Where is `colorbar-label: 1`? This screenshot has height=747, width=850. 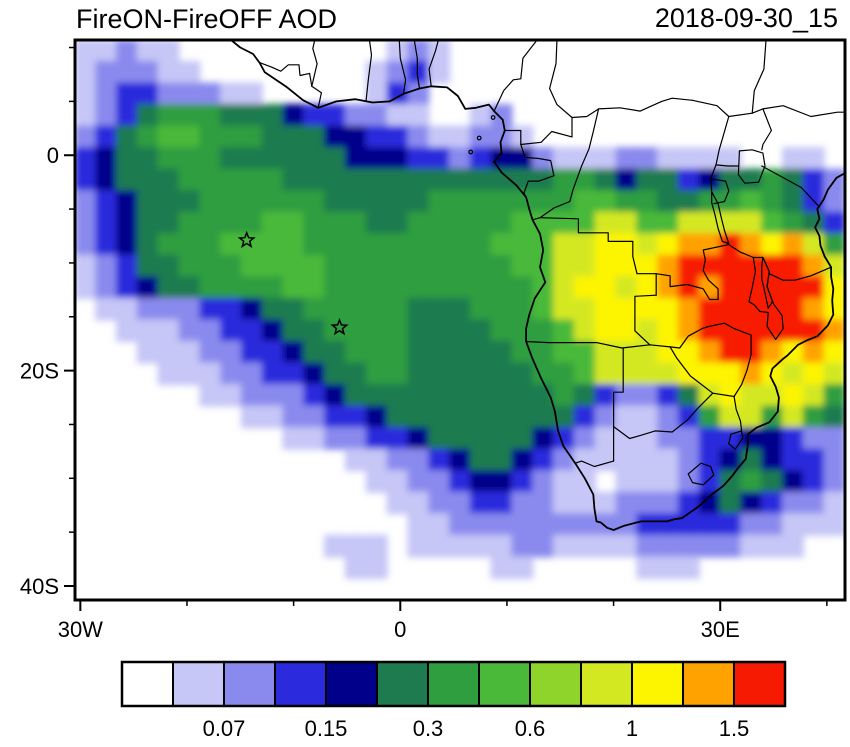 colorbar-label: 1 is located at coordinates (632, 728).